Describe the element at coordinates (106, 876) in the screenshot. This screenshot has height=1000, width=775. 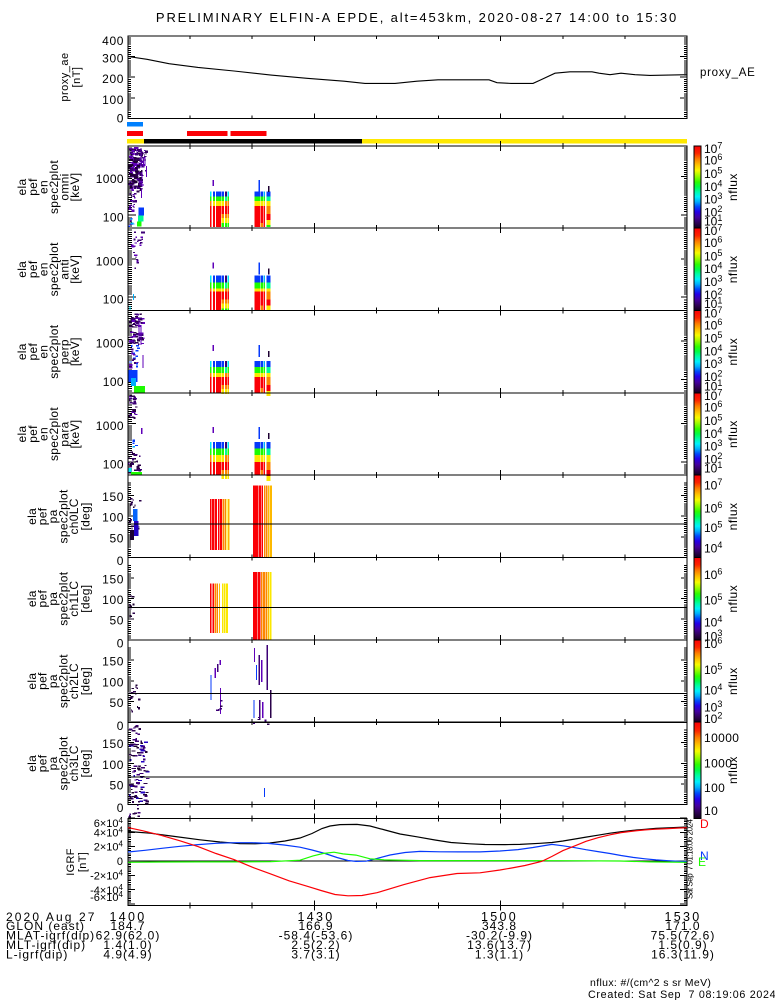
I see `svg-text: -2×10⁴` at that location.